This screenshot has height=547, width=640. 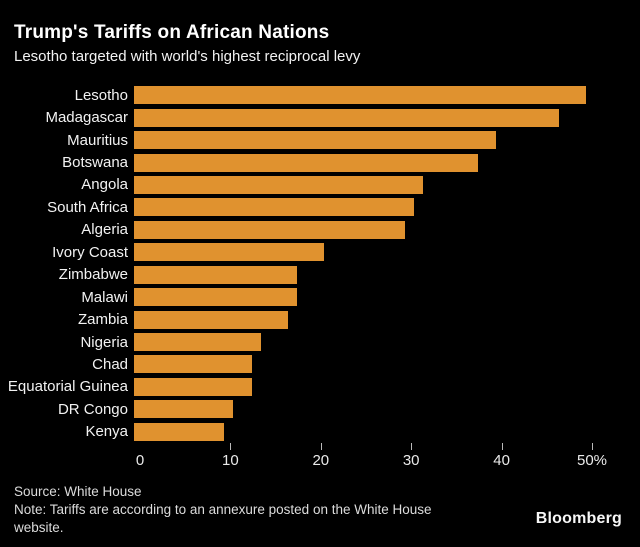 I want to click on category-label: Botswana, so click(x=95, y=163).